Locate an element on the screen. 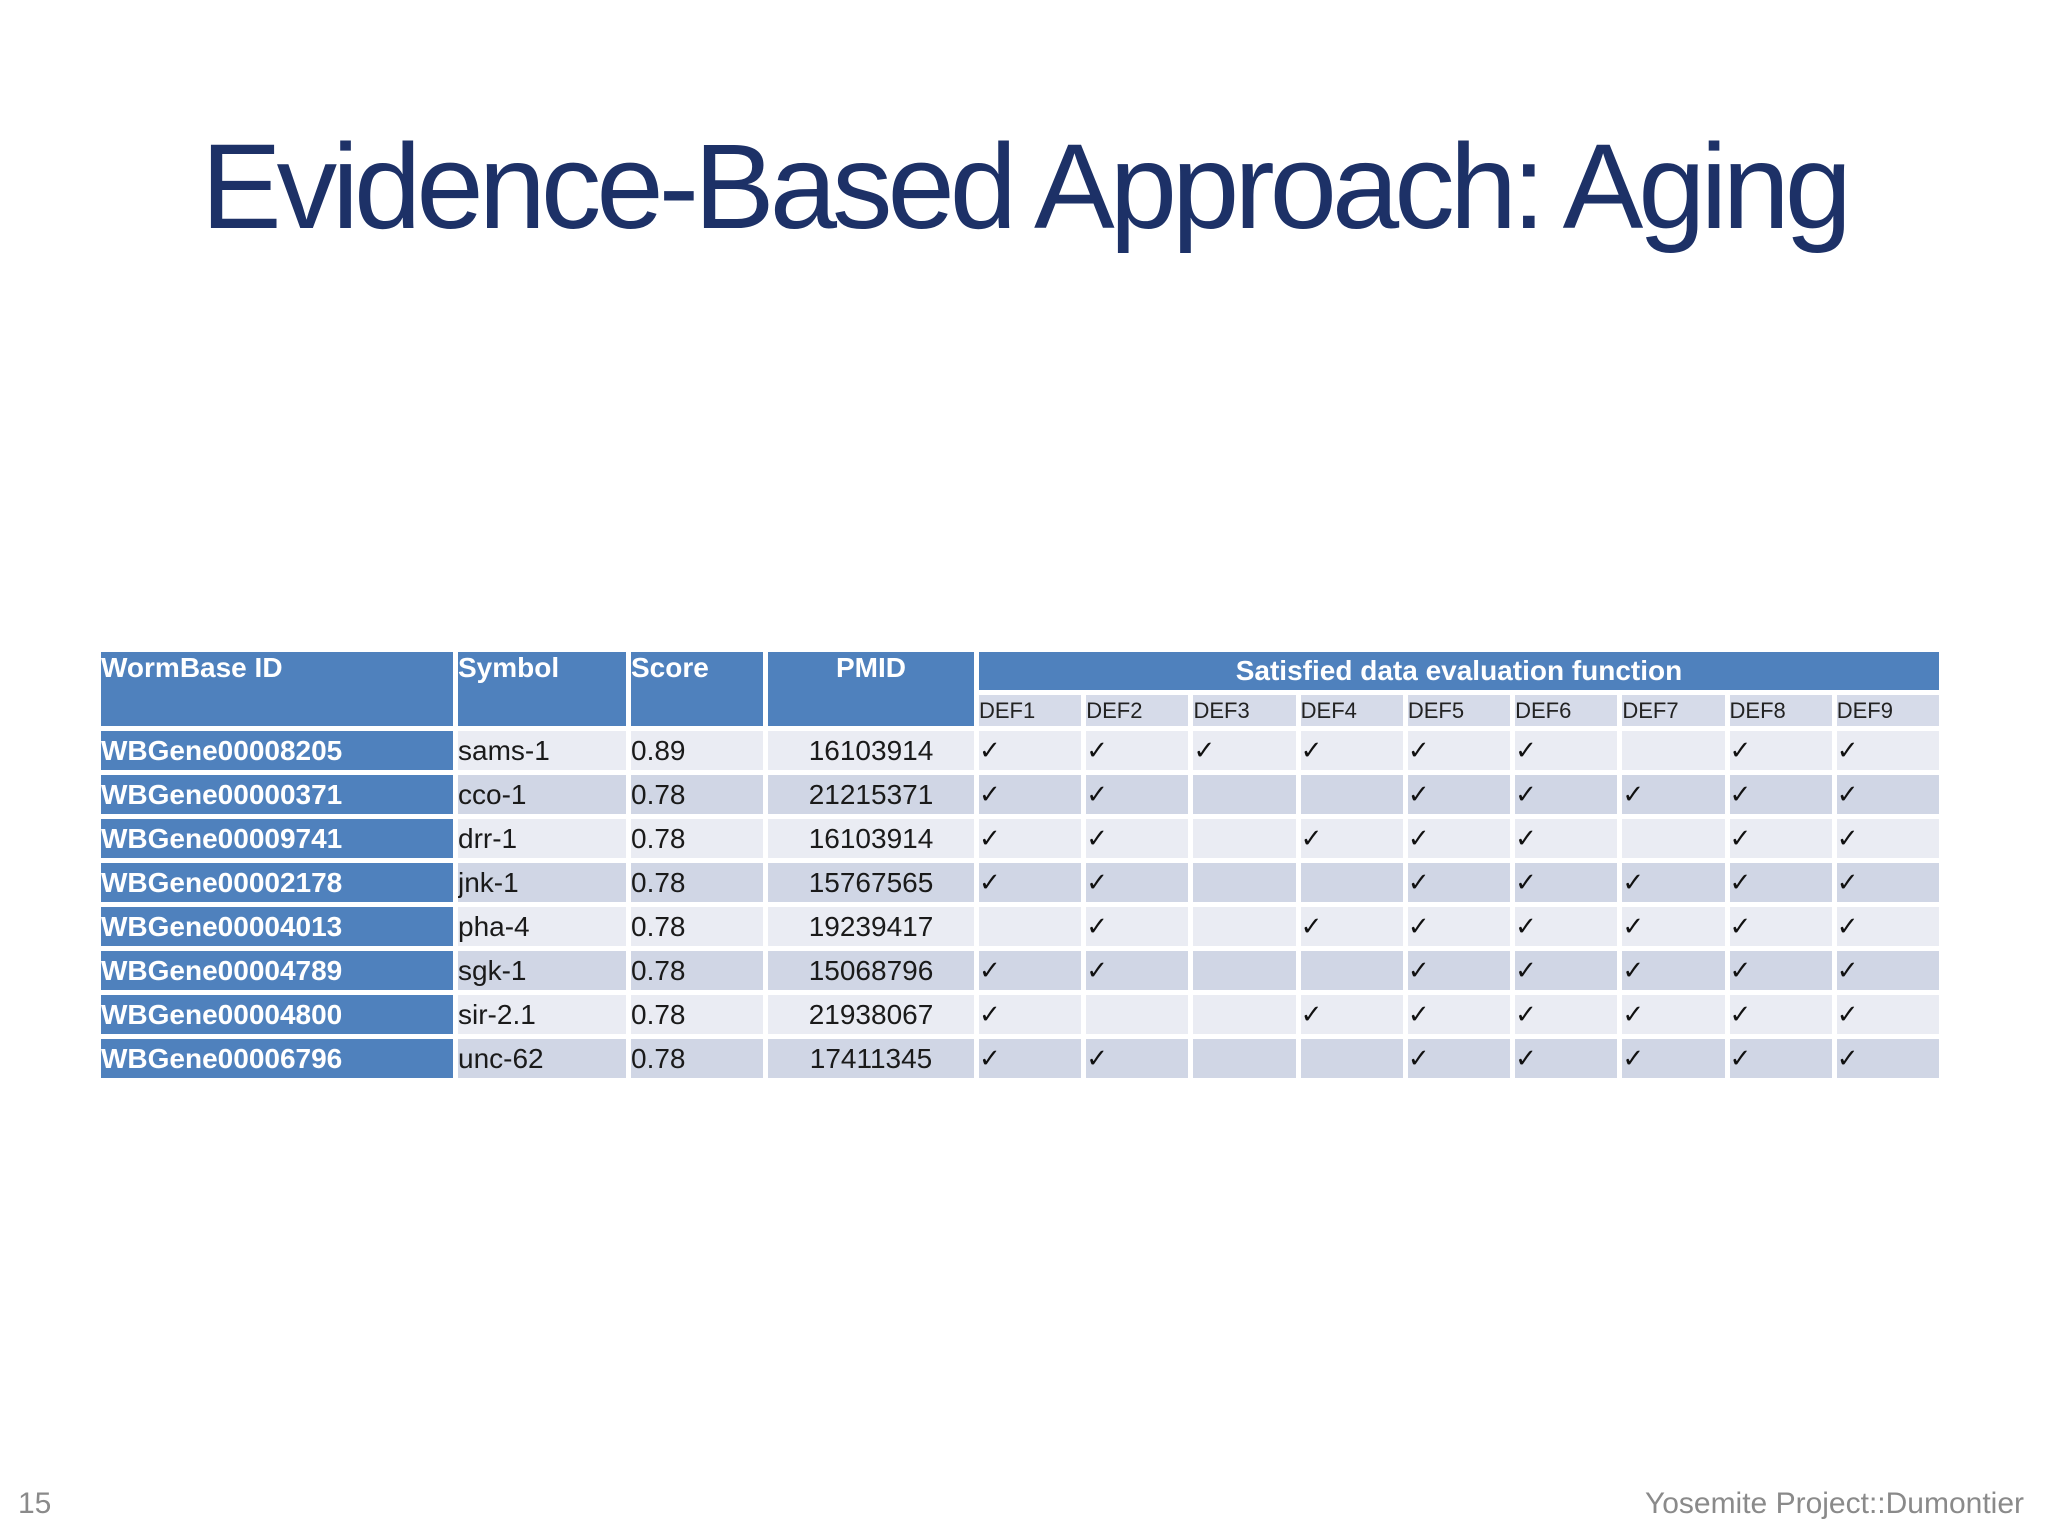  symbol-cell: drr-1 is located at coordinates (542, 838).